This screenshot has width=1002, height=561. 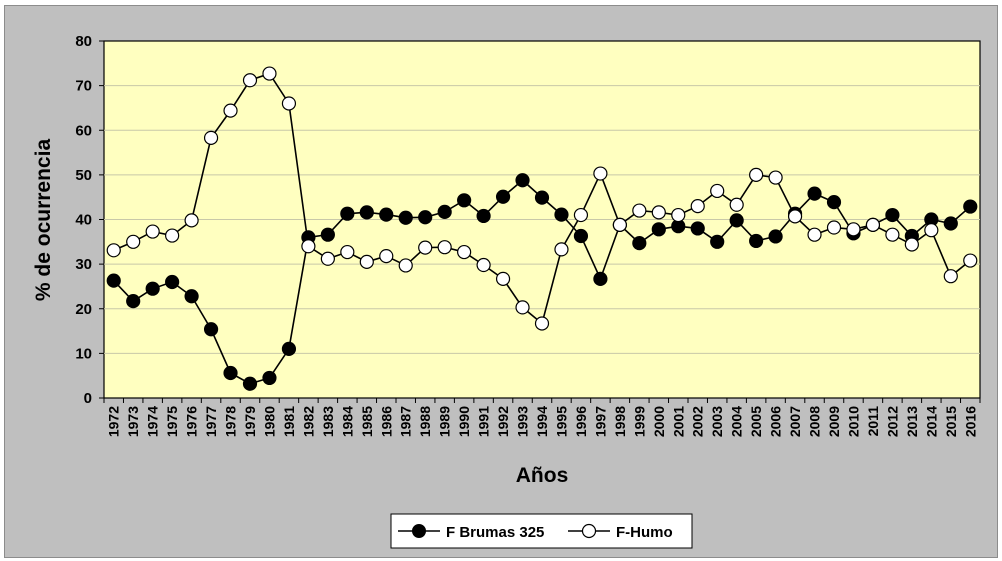 I want to click on x-tick-label: 2011, so click(x=873, y=421).